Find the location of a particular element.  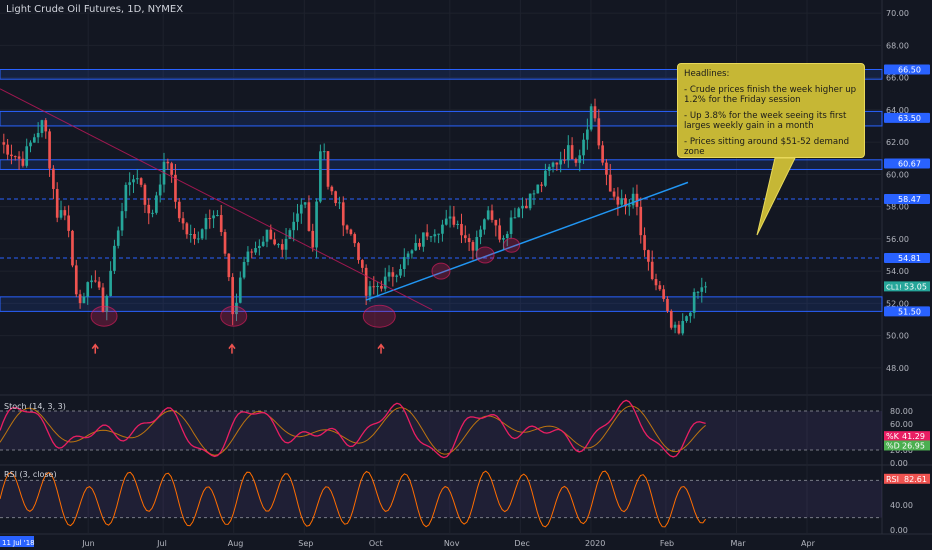

rsi-line is located at coordinates (353, 499).